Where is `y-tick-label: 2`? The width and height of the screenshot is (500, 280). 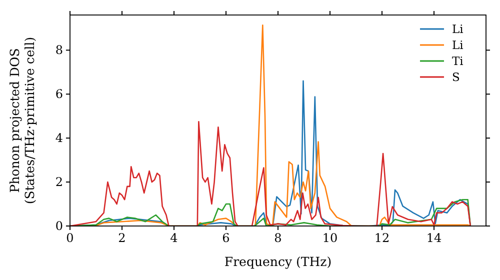 y-tick-label: 2 is located at coordinates (59, 182).